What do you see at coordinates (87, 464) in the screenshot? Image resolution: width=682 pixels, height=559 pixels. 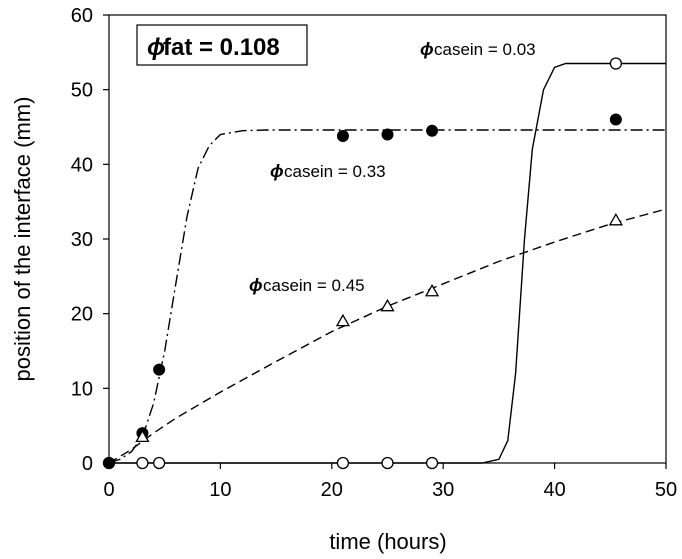 I see `y-tick-label: 0` at bounding box center [87, 464].